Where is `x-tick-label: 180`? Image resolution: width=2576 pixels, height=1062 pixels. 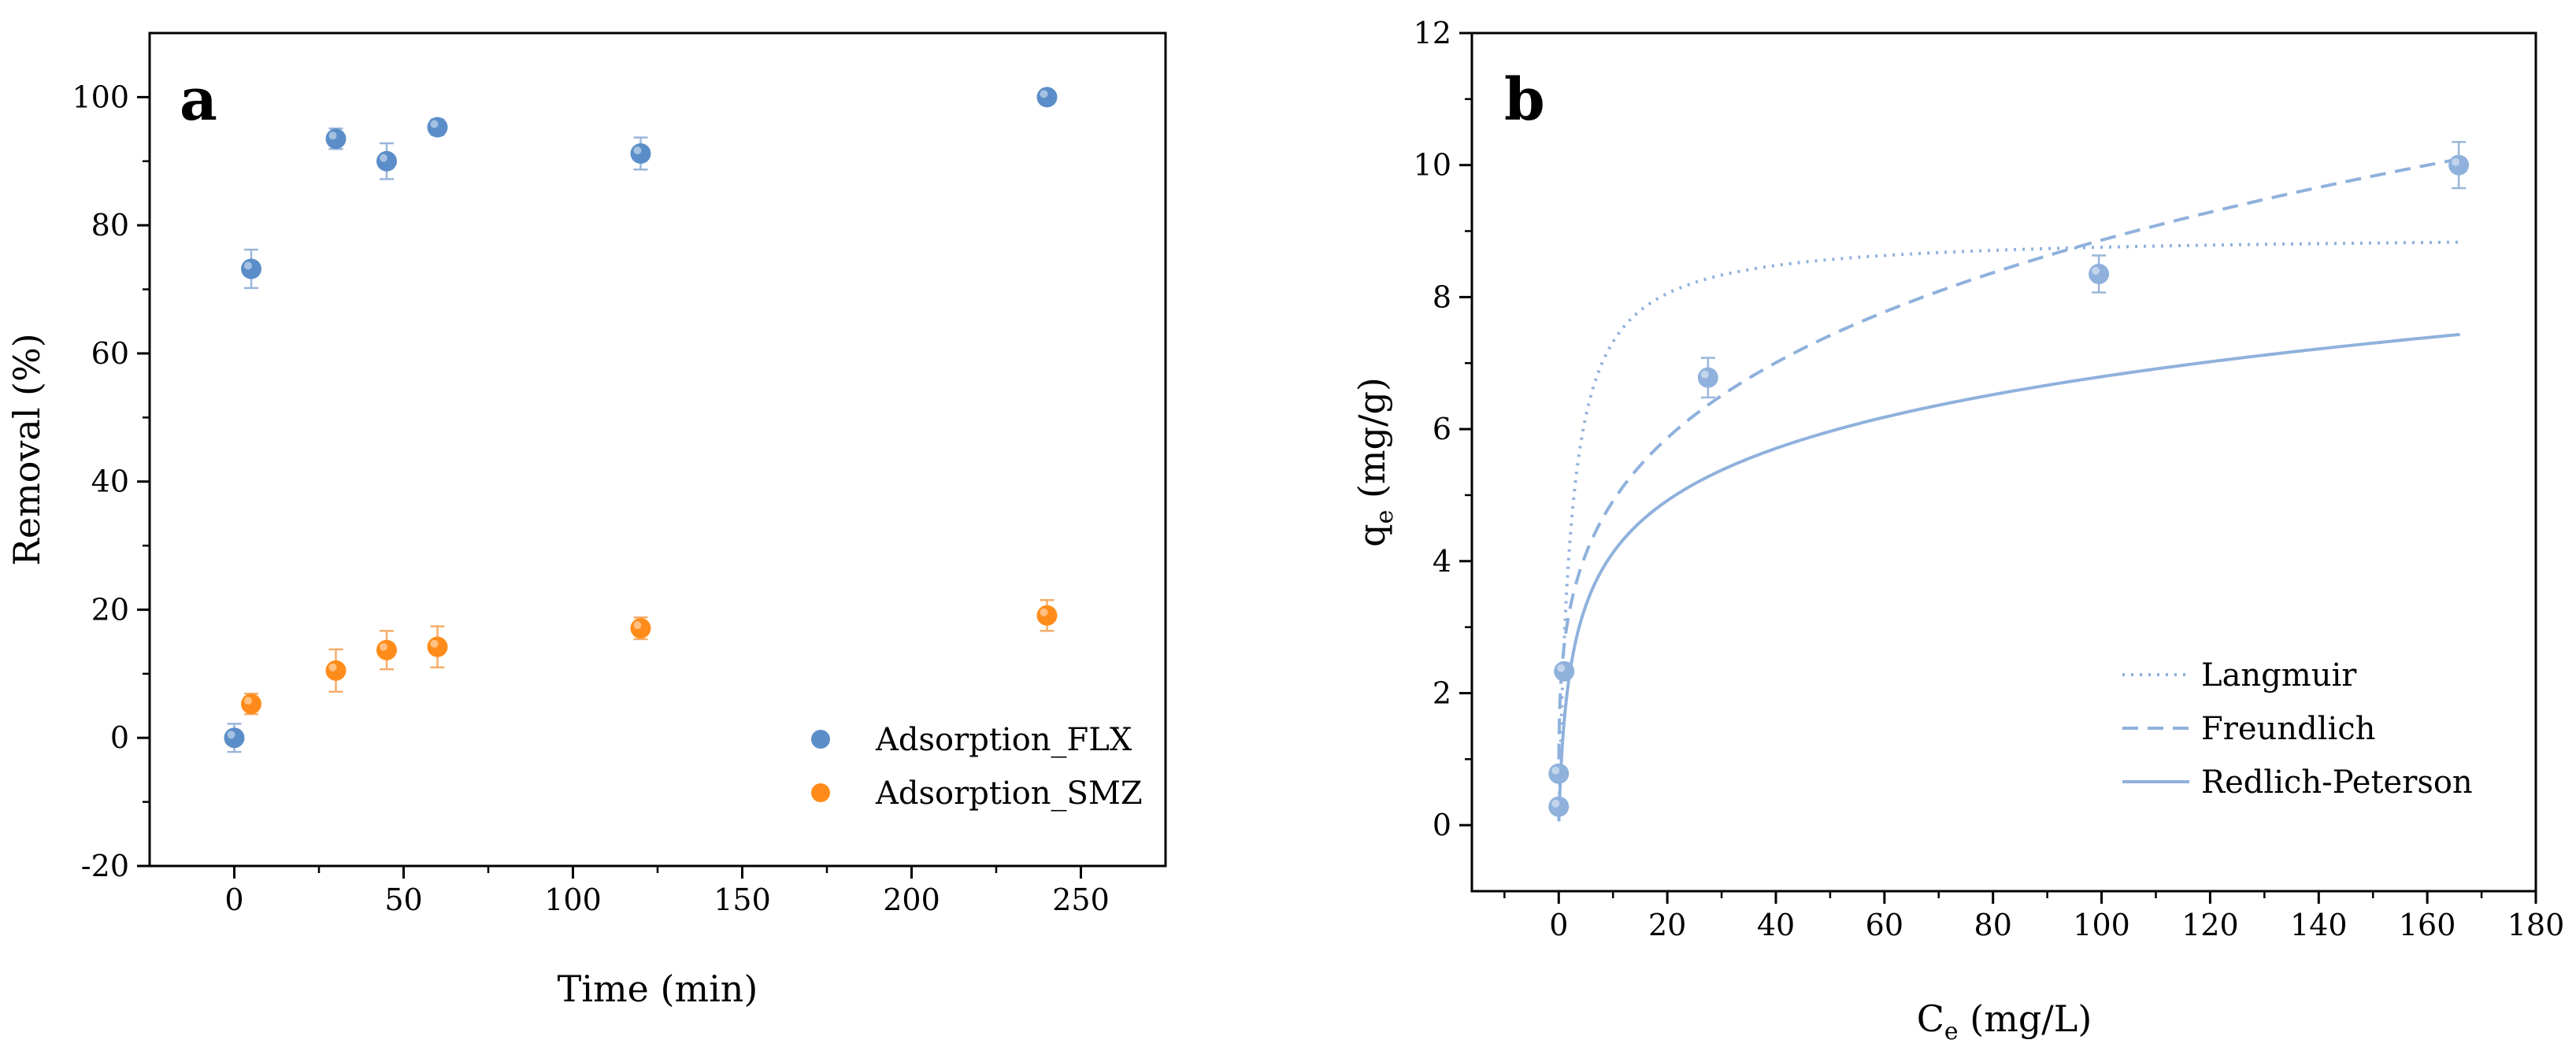 x-tick-label: 180 is located at coordinates (2536, 925).